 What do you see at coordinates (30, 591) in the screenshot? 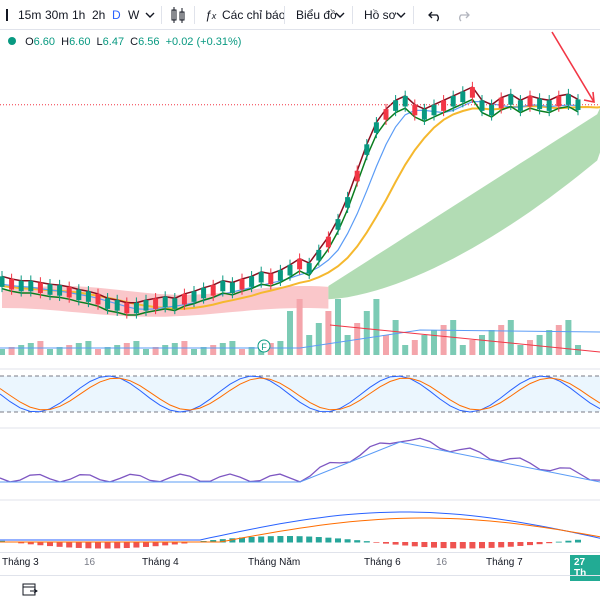
I see `date-range-icon` at bounding box center [30, 591].